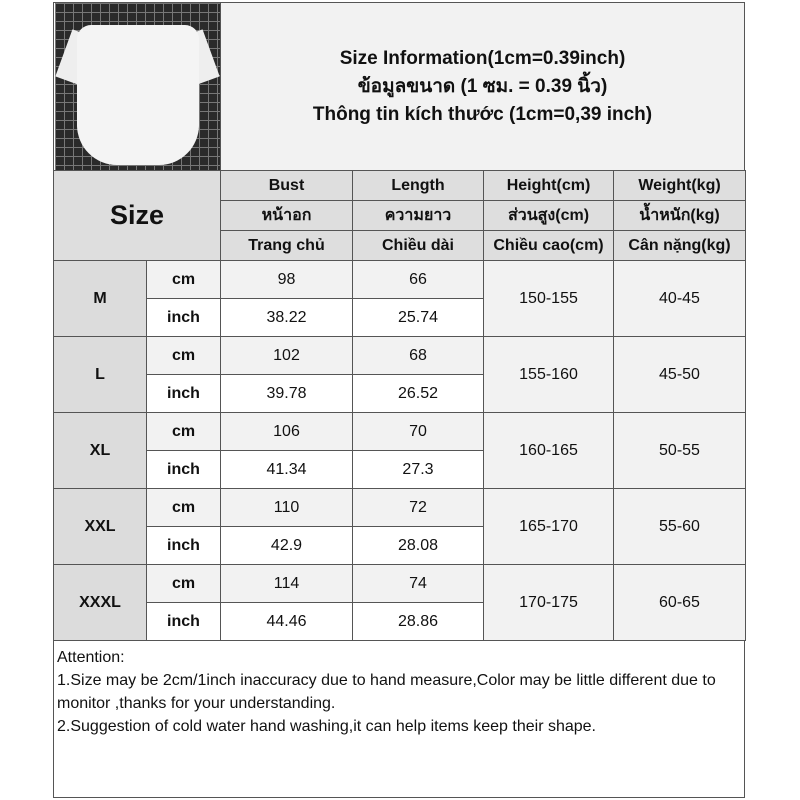 The height and width of the screenshot is (800, 800). Describe the element at coordinates (286, 469) in the screenshot. I see `bust-inch: 41.34` at that location.